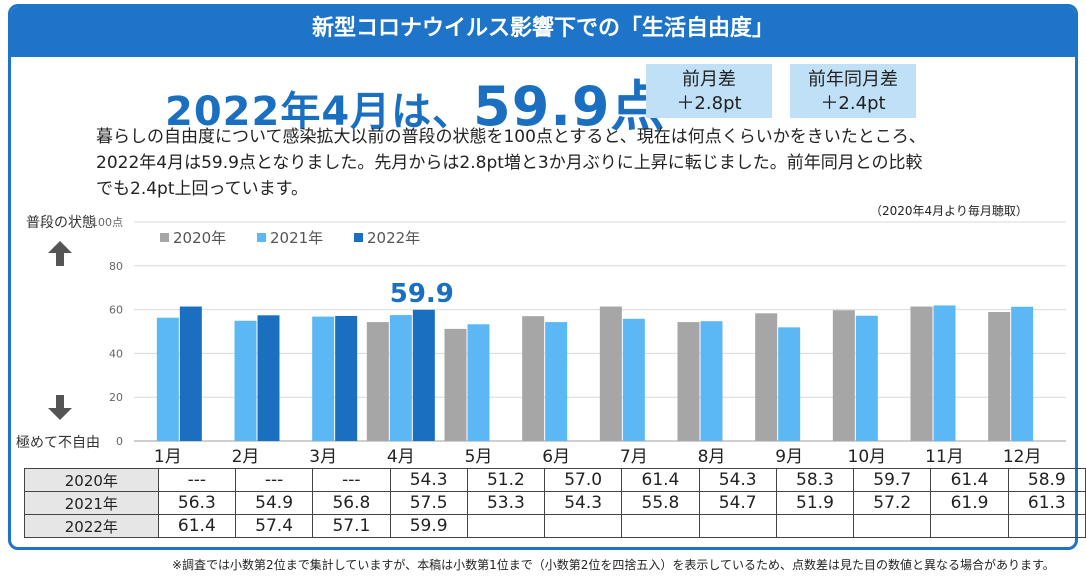 This screenshot has width=1086, height=578. I want to click on y-tick-label: 100点, so click(107, 222).